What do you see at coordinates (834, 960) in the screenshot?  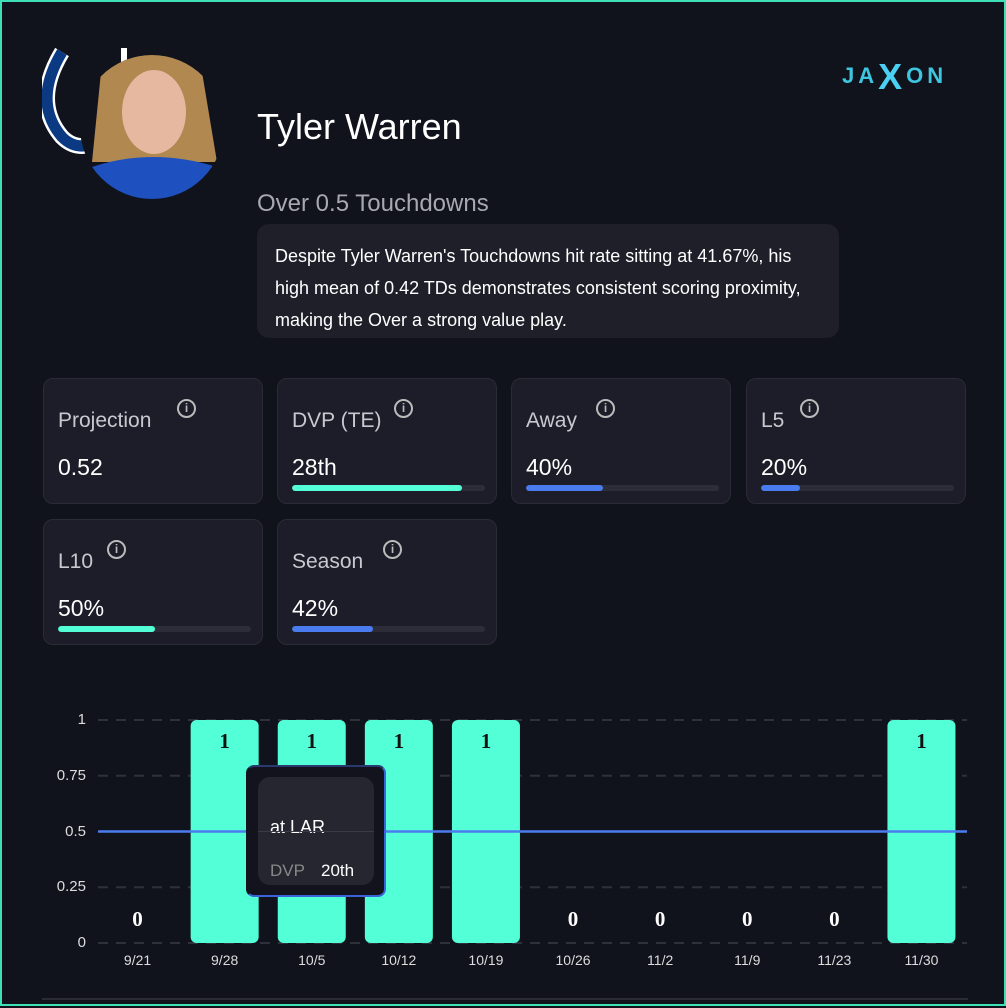 I see `x-tick-label: 11/23` at bounding box center [834, 960].